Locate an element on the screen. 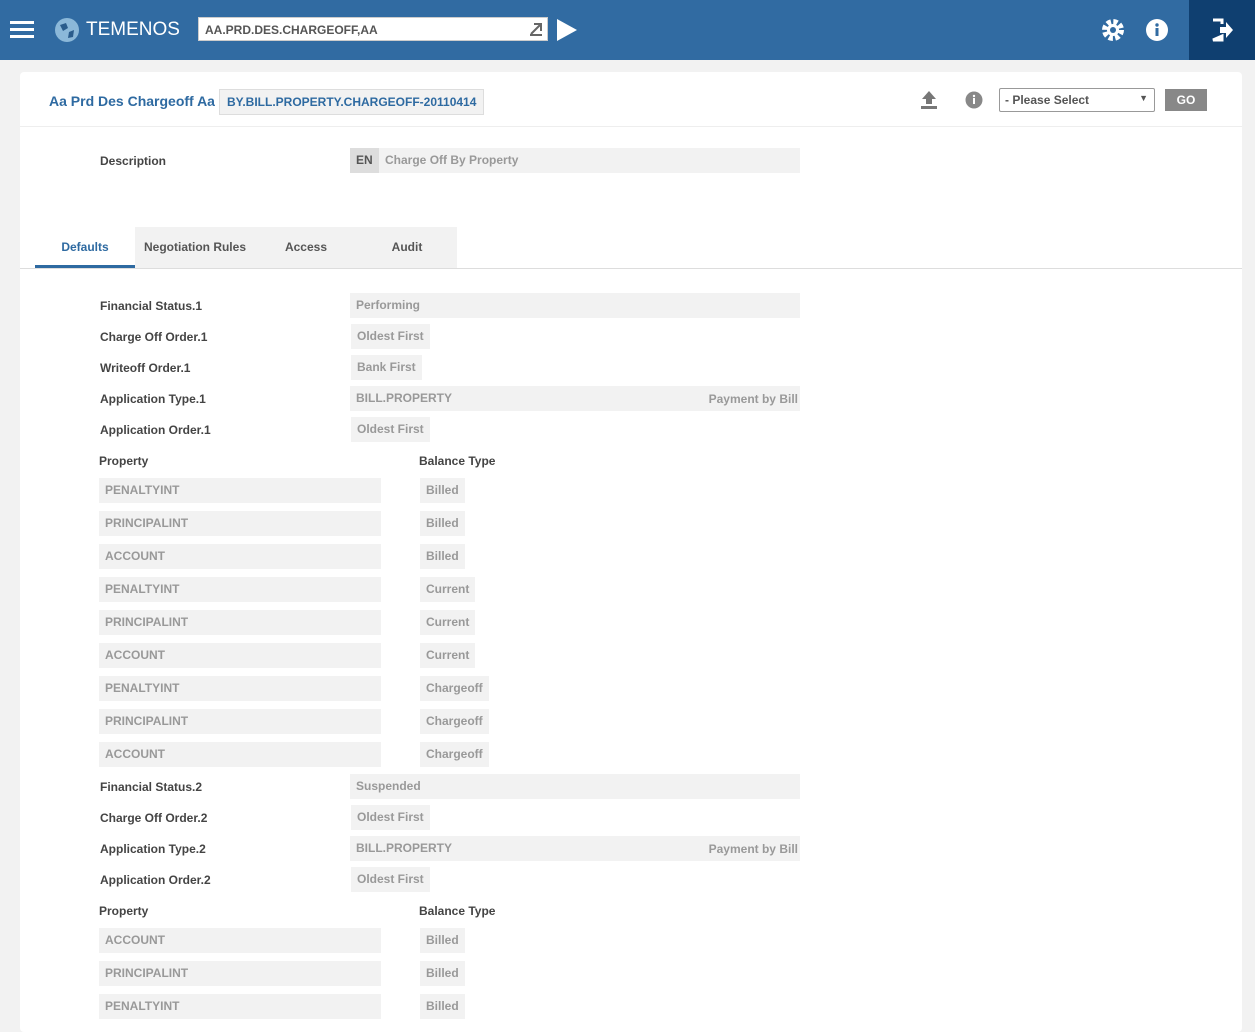 This screenshot has width=1255, height=1032. logout-icon is located at coordinates (1222, 30).